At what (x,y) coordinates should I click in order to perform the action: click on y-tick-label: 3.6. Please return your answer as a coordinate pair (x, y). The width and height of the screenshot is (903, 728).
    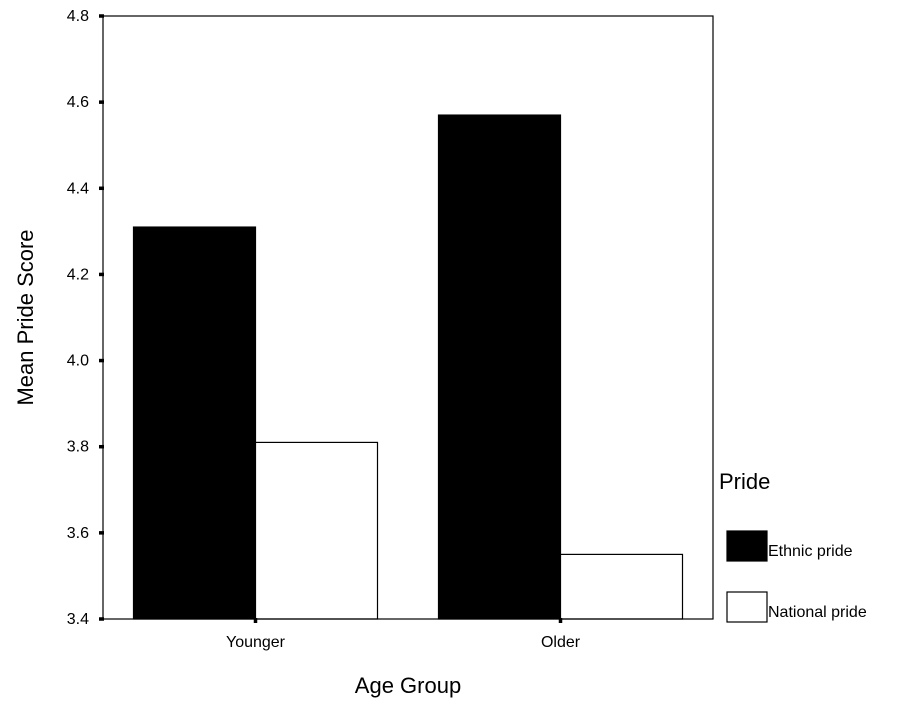
    Looking at the image, I should click on (78, 533).